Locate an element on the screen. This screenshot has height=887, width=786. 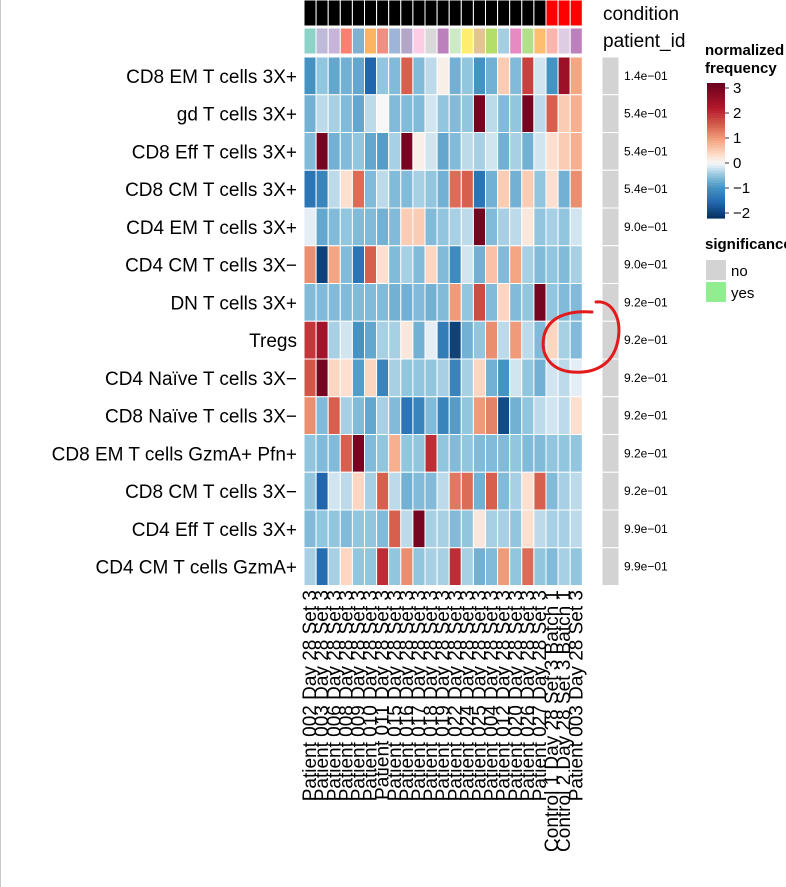
column-label: Patient 025 Day 28 Set 3 is located at coordinates (479, 695).